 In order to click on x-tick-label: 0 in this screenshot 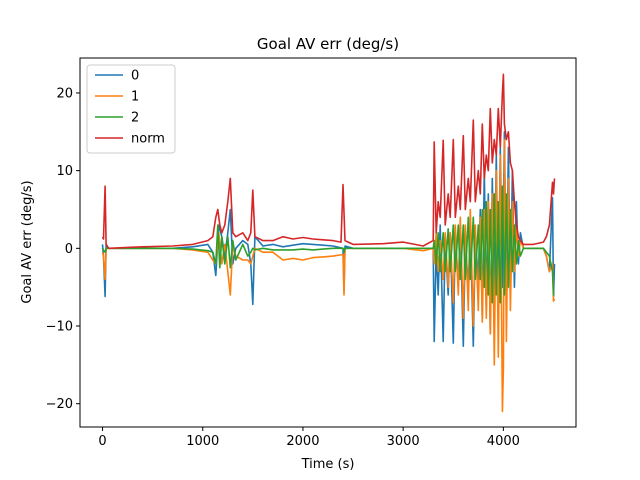, I will do `click(102, 441)`.